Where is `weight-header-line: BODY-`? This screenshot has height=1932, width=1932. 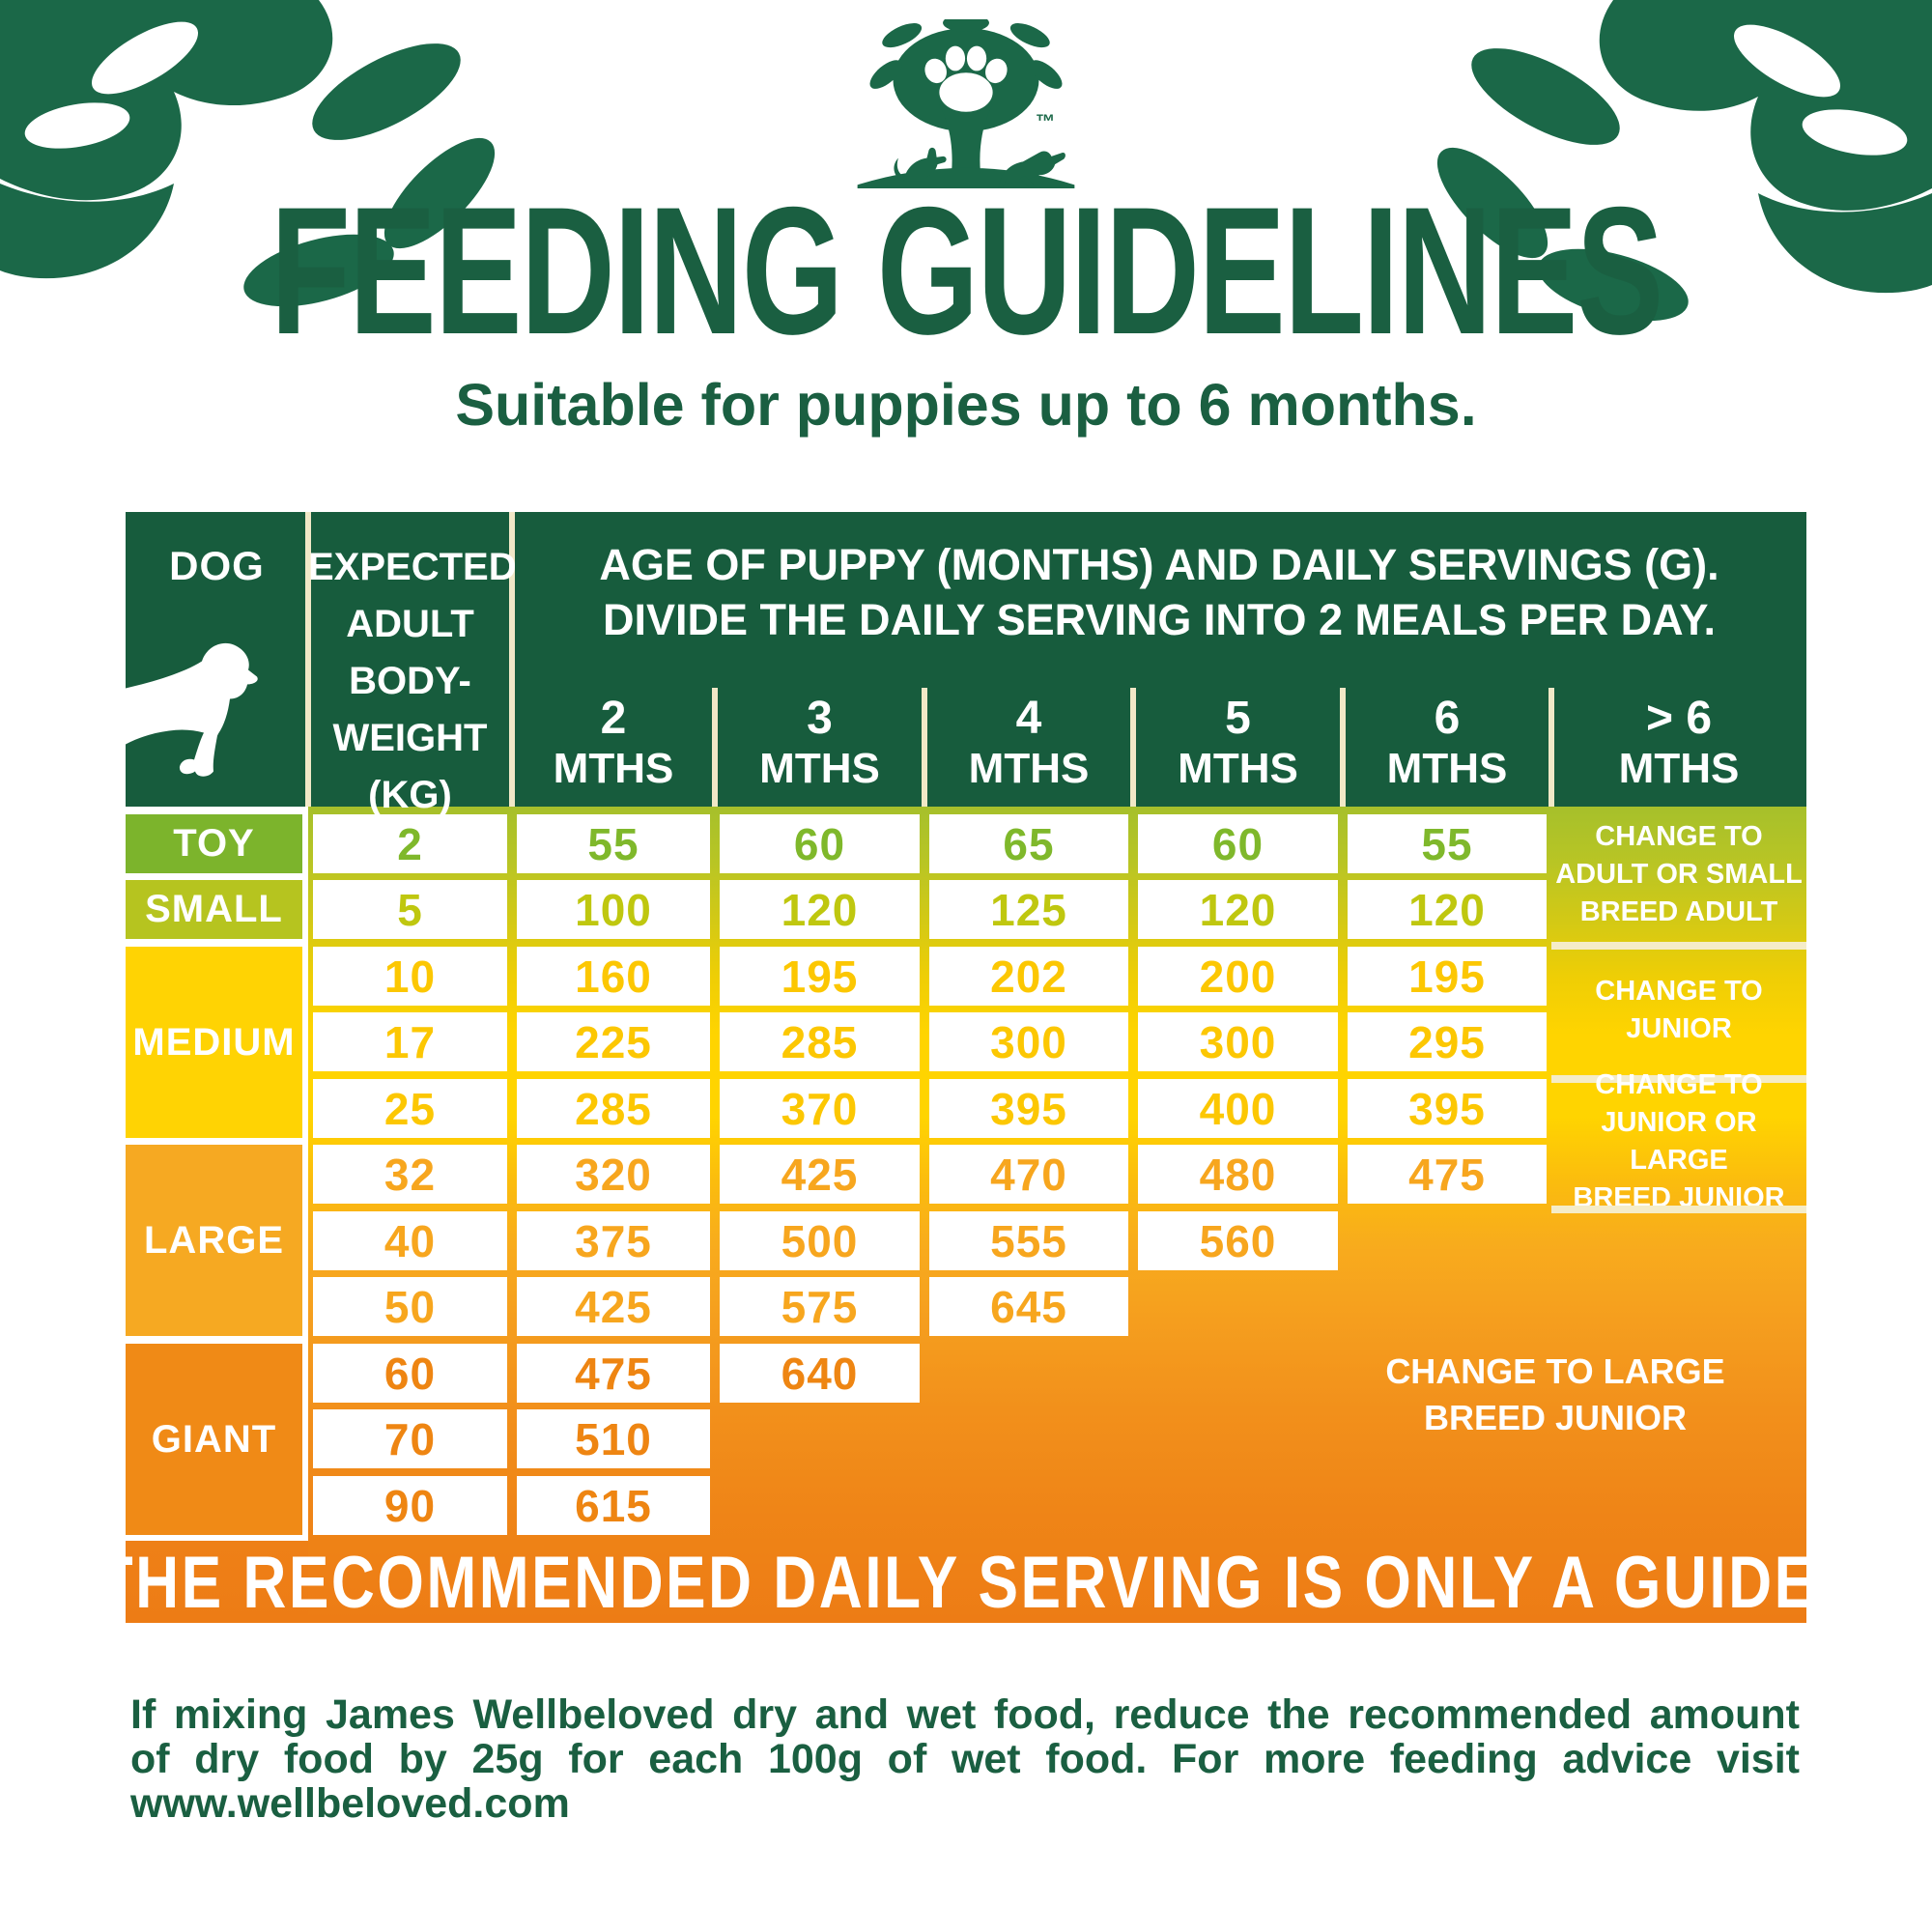
weight-header-line: BODY- is located at coordinates (410, 681).